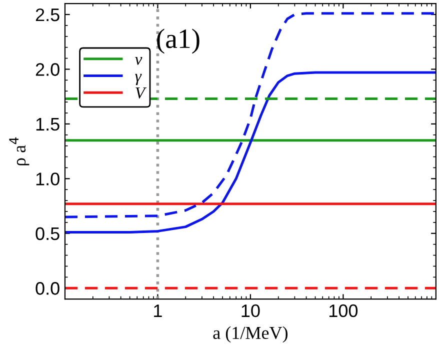  Describe the element at coordinates (48, 124) in the screenshot. I see `y-tick-label: 1.5` at that location.